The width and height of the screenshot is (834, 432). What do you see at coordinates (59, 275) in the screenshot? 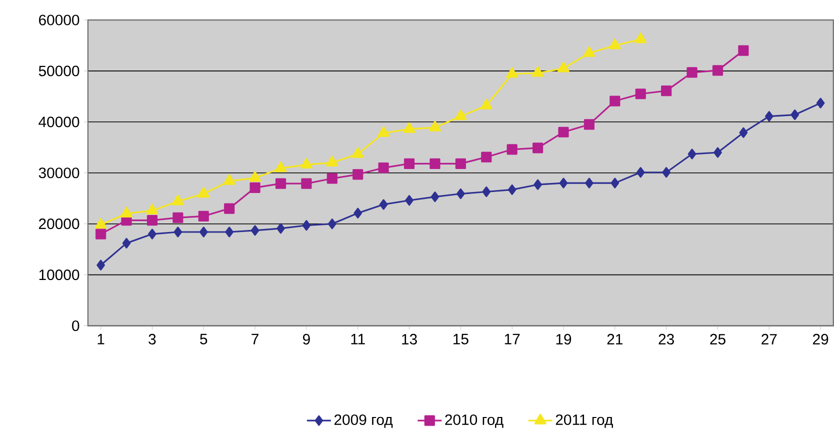
I see `y-tick-label: 10000` at bounding box center [59, 275].